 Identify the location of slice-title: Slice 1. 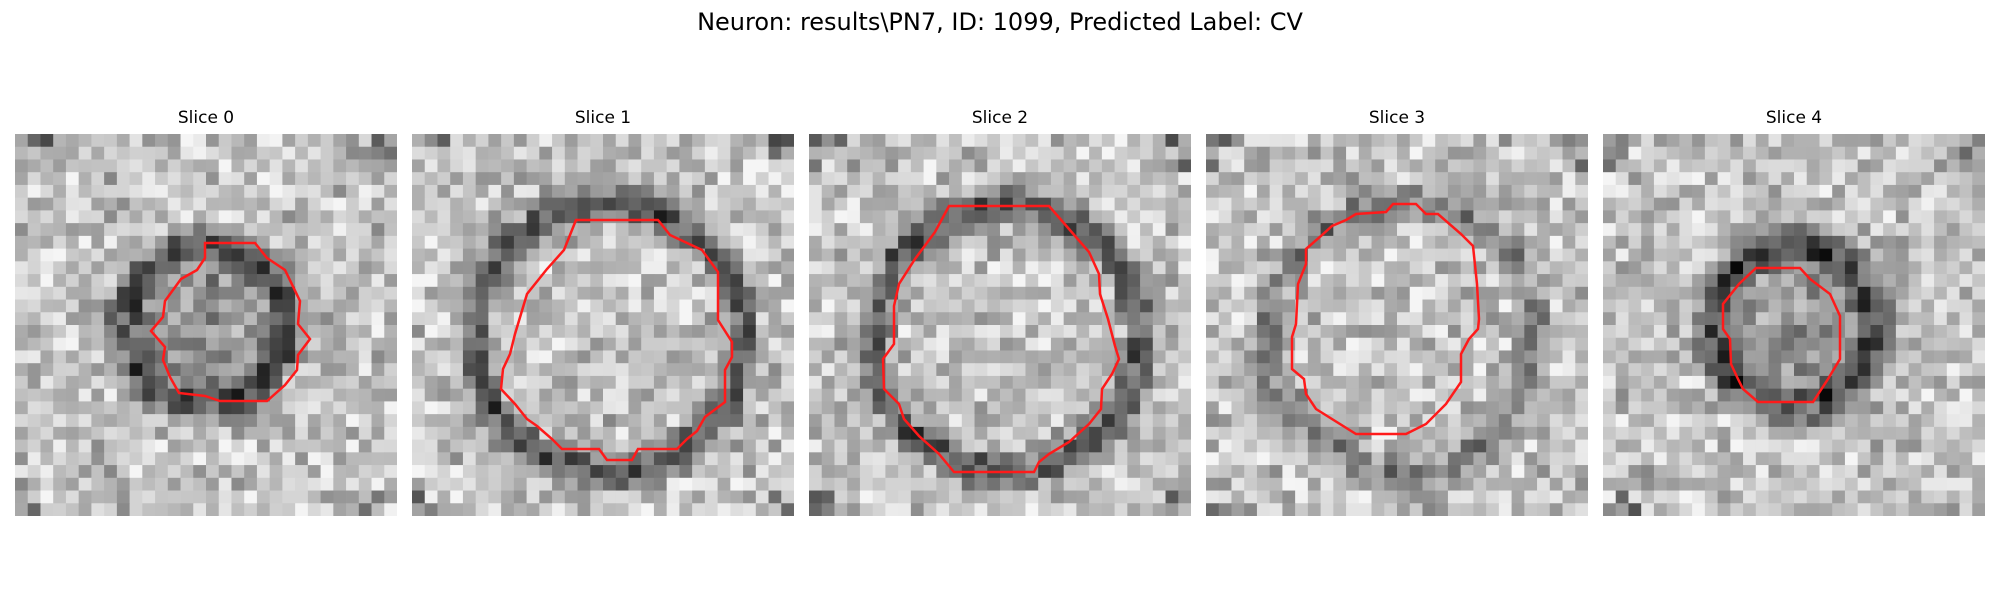
(603, 118).